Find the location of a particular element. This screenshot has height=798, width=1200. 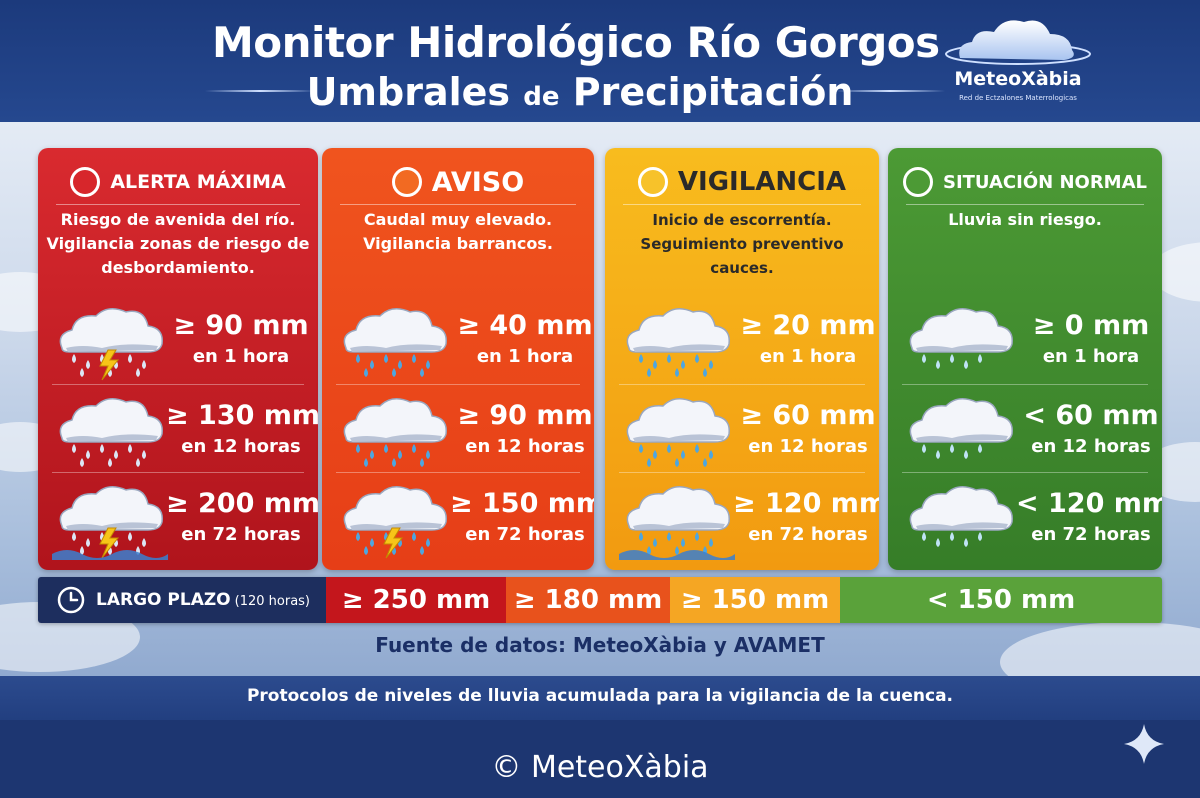

level-description-line: Seguimiento preventivo cauces. is located at coordinates (742, 256).